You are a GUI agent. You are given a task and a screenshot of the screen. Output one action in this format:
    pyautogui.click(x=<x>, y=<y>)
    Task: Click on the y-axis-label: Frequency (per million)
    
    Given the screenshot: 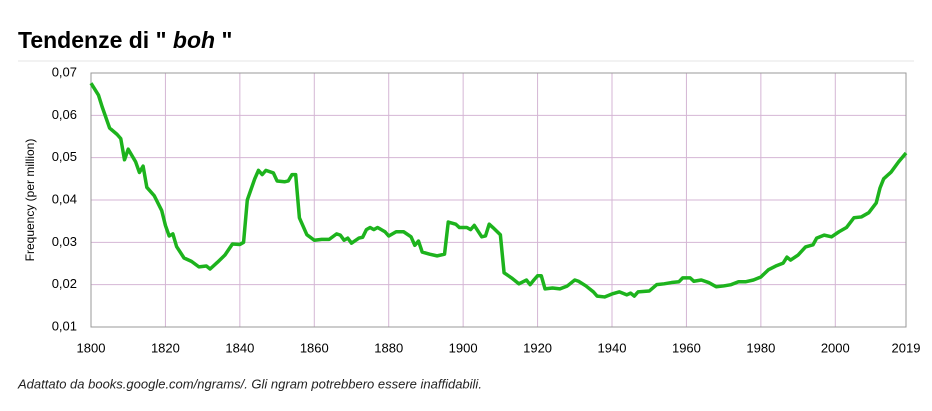 What is the action you would take?
    pyautogui.click(x=30, y=200)
    